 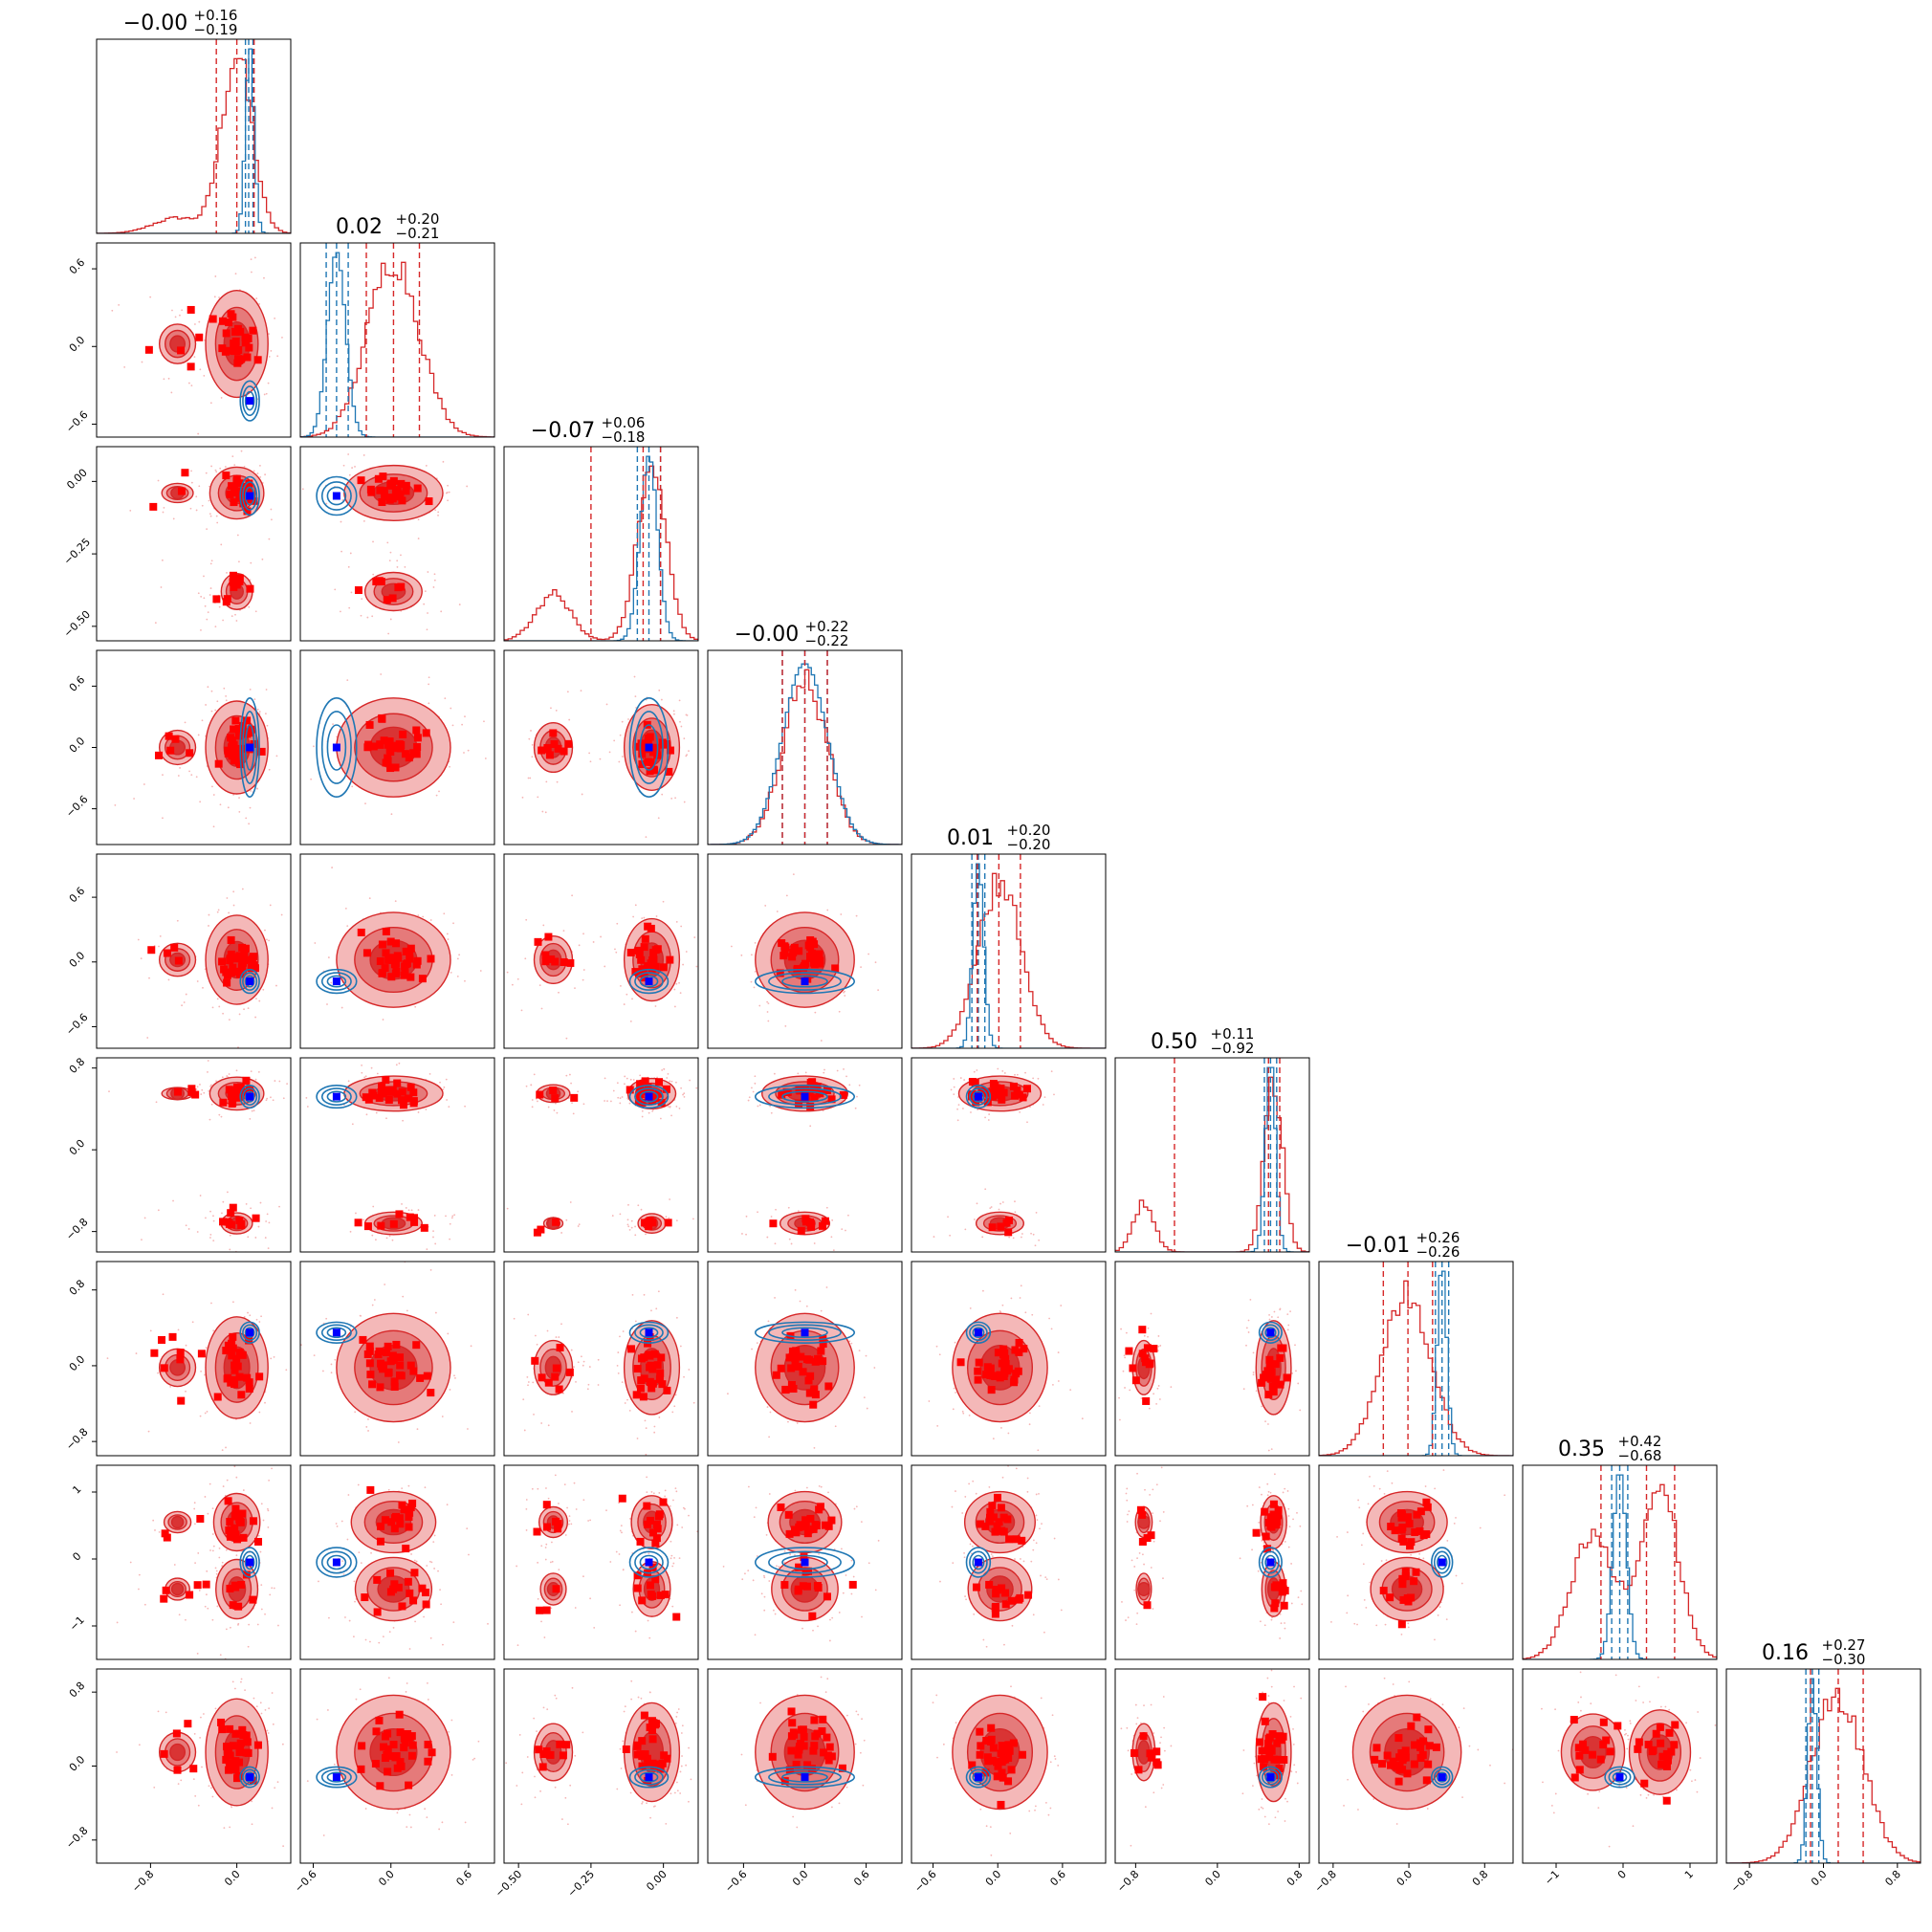 I want to click on contour-panel-8-1: −101, so click(x=179, y=1562).